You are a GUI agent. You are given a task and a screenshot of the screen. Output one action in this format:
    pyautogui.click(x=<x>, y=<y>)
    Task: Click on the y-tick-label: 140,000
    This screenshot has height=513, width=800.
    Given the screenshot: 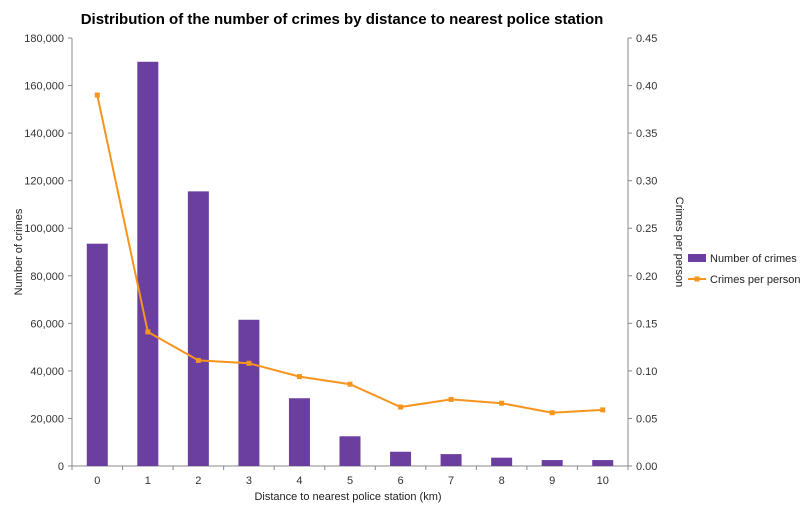 What is the action you would take?
    pyautogui.click(x=44, y=134)
    